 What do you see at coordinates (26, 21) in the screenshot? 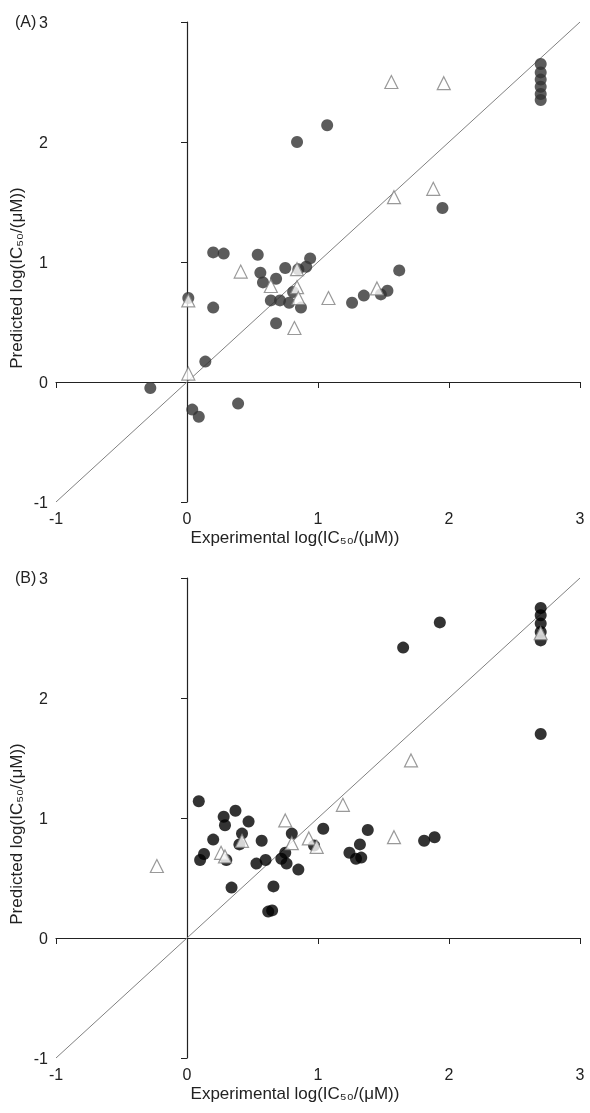
I see `chart-title: (A)` at bounding box center [26, 21].